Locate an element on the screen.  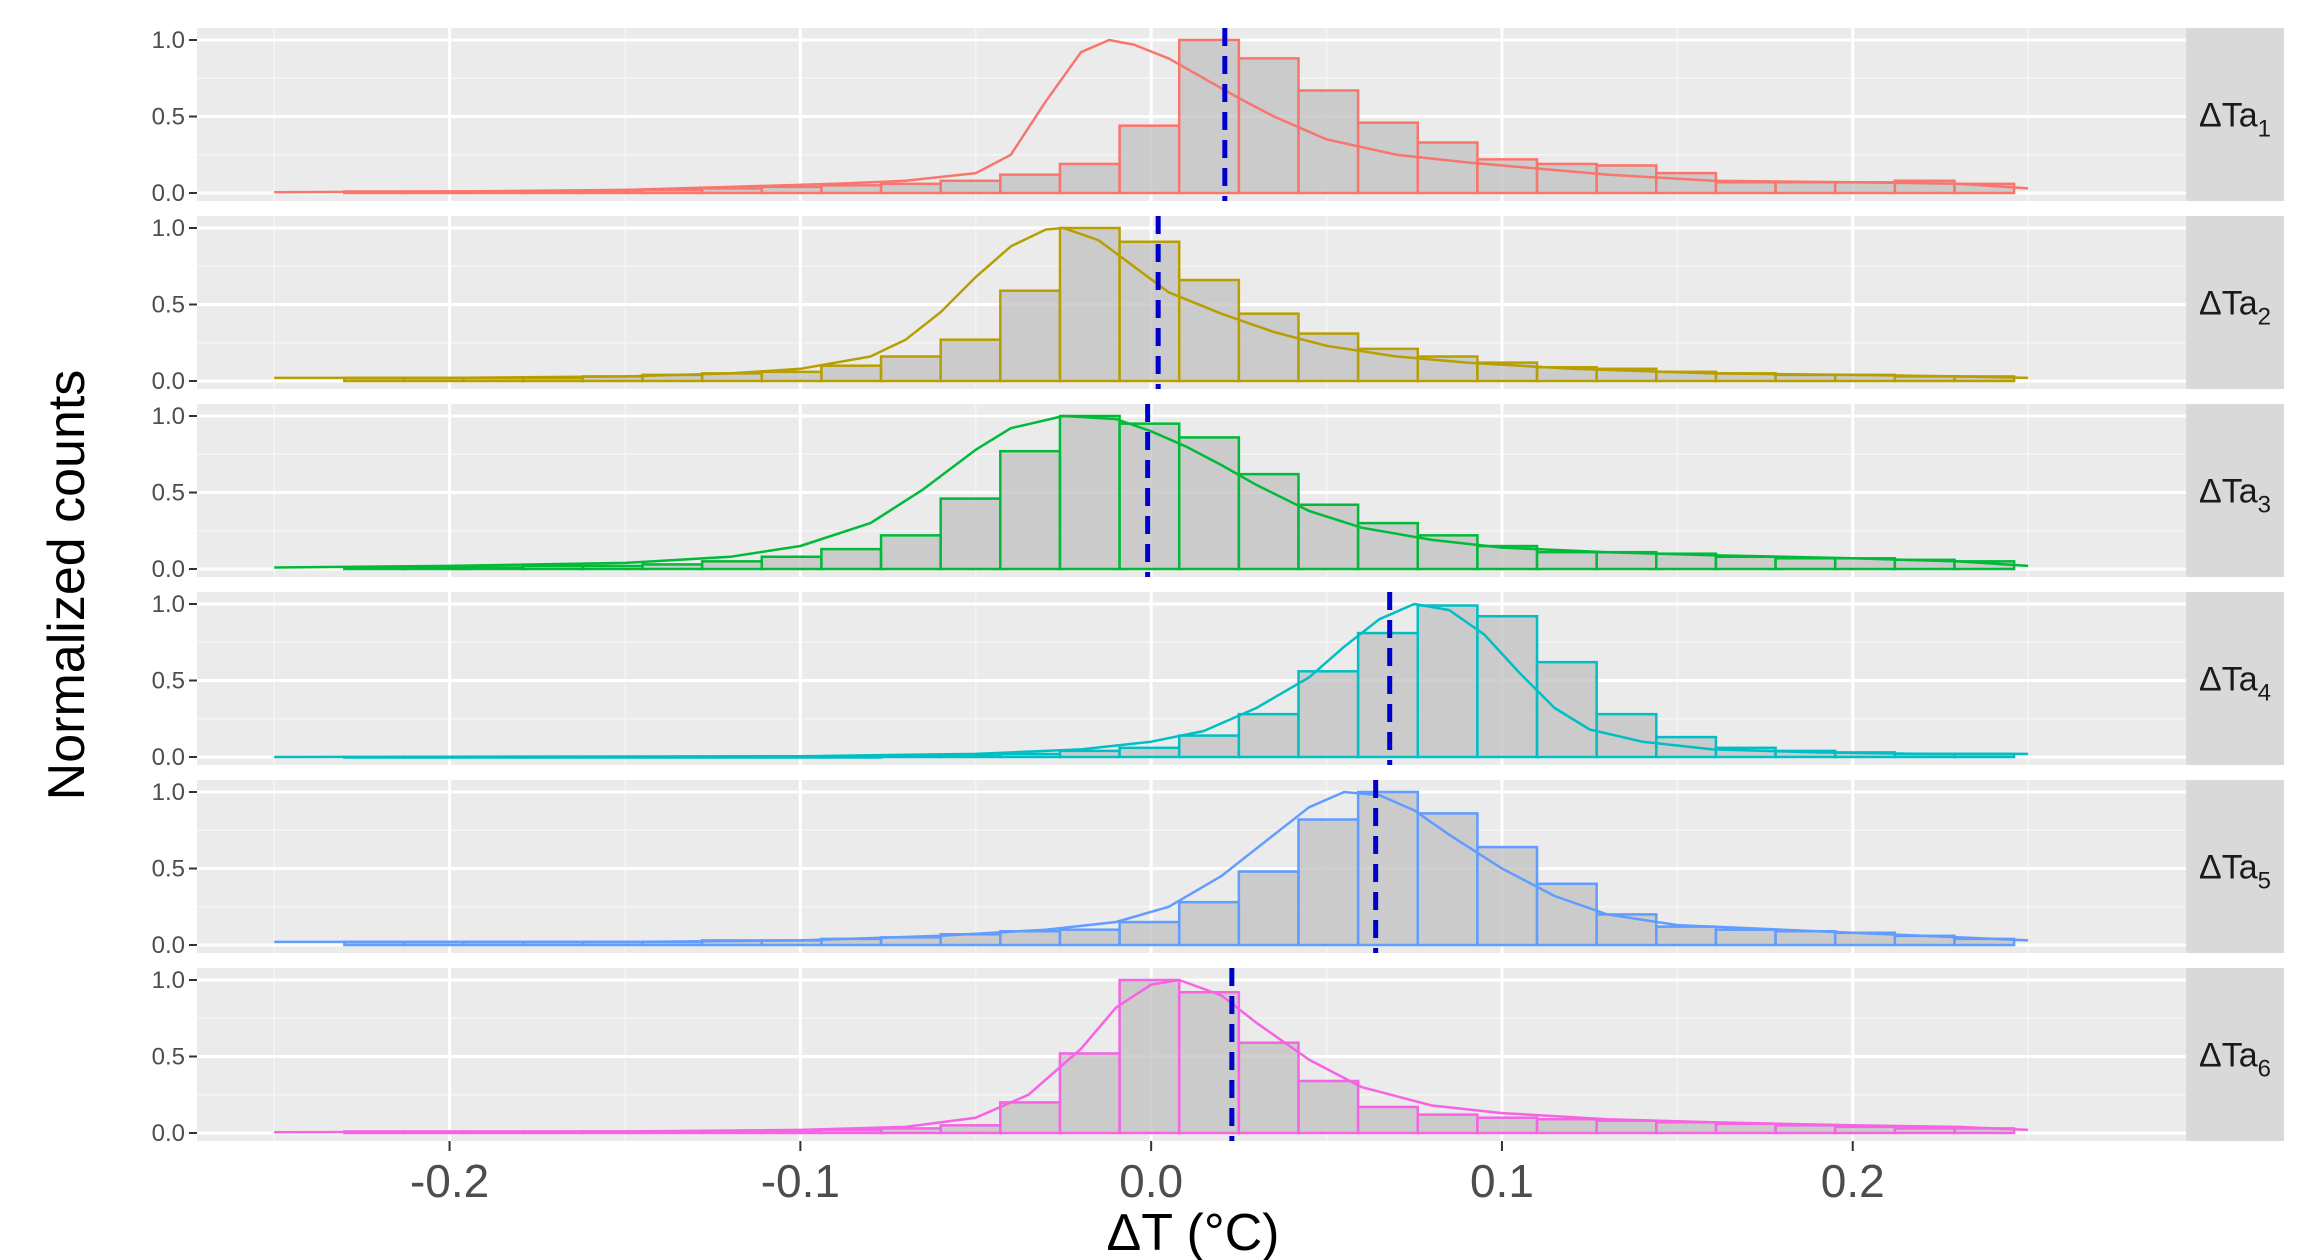
facet-panel-3: 0.0 0.5 1.0 ΔTa3 is located at coordinates (1218, 493).